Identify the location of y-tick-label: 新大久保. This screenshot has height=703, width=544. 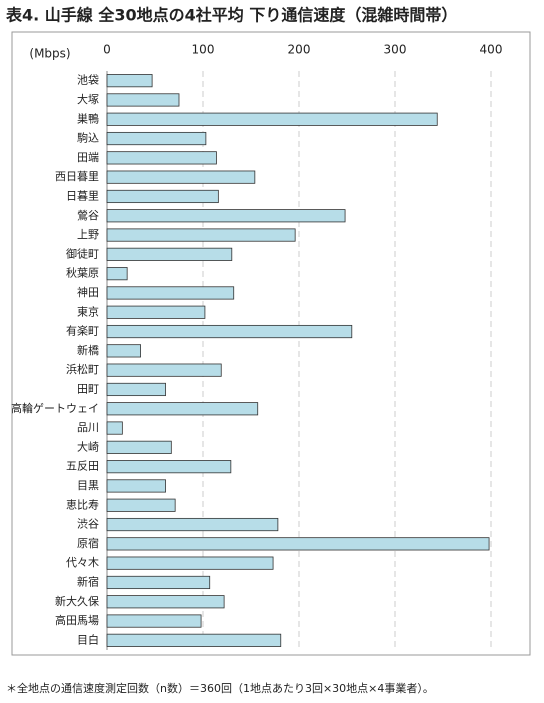
(77, 601).